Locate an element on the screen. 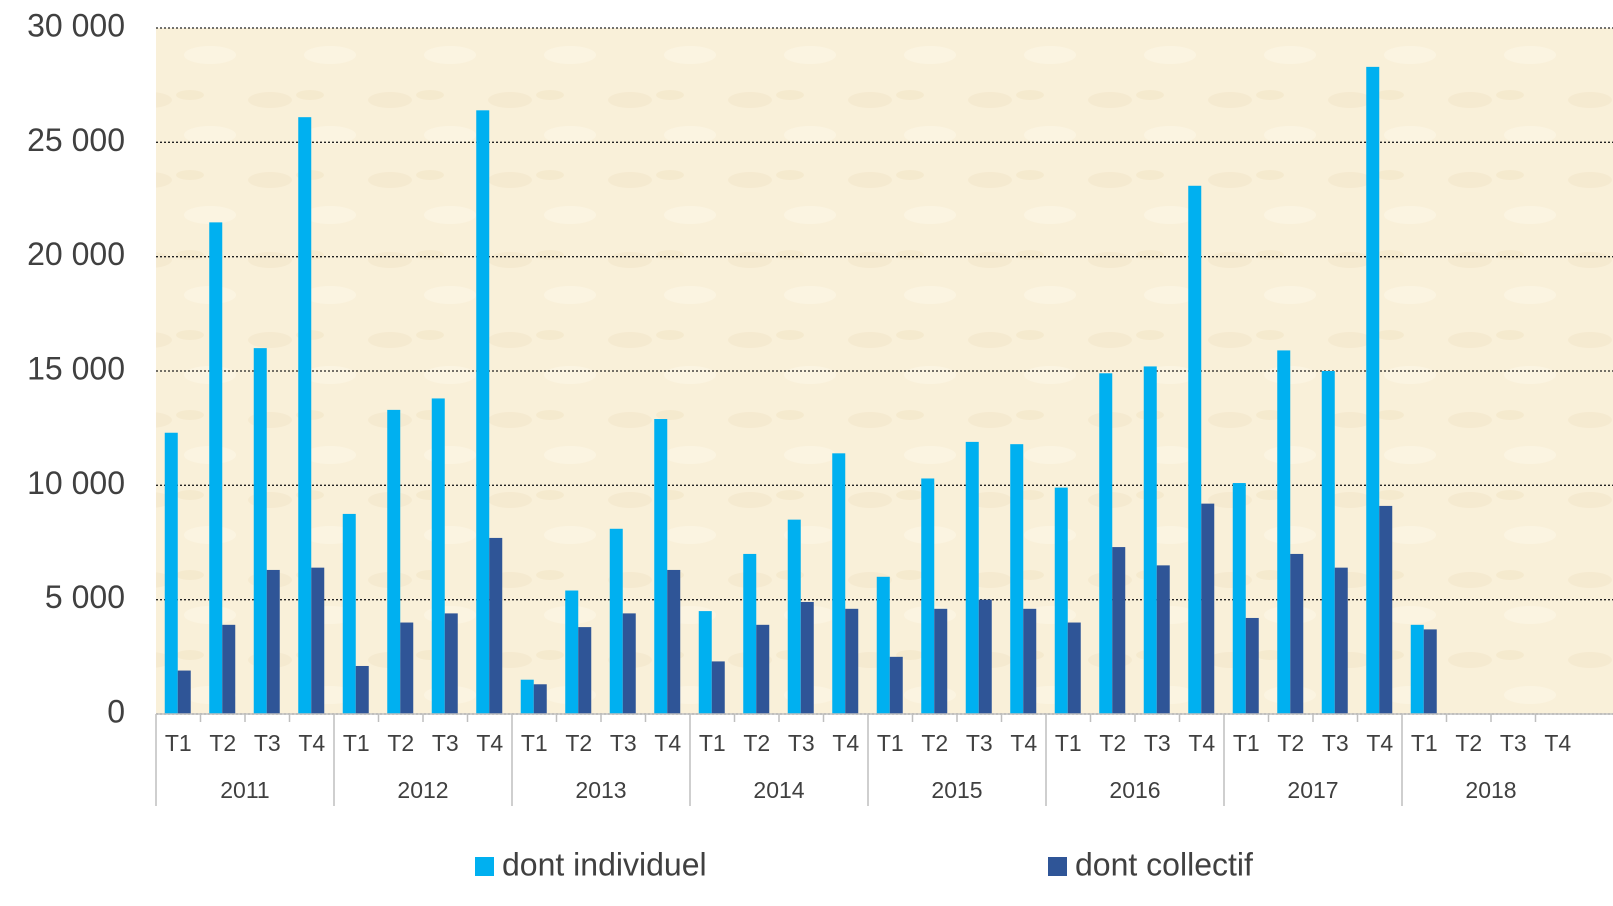  y-tick-label: 25 000 is located at coordinates (76, 140).